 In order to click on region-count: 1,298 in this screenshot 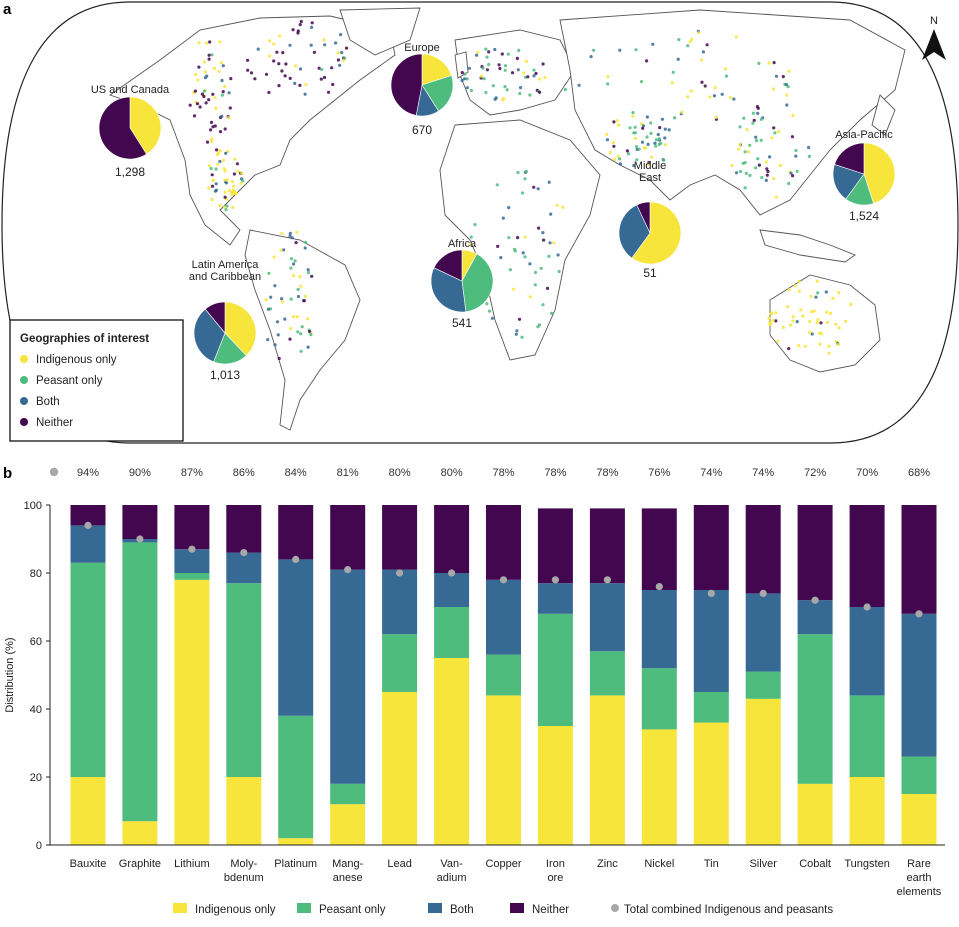, I will do `click(130, 172)`.